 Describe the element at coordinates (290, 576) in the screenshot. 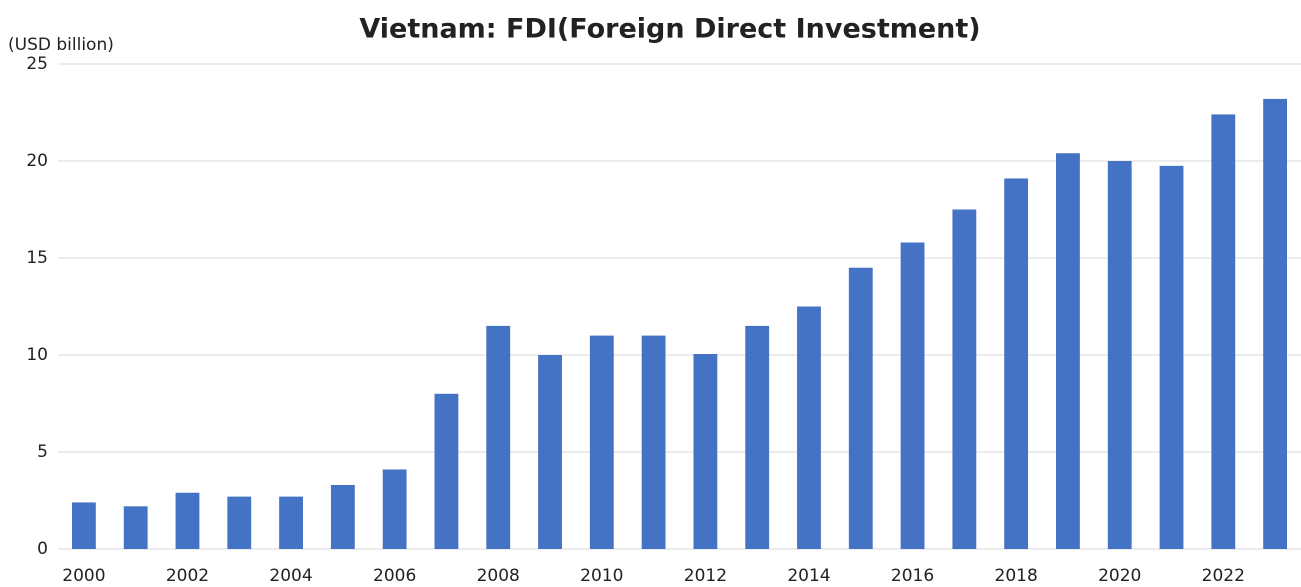

I see `x-tick-label: 2004` at that location.